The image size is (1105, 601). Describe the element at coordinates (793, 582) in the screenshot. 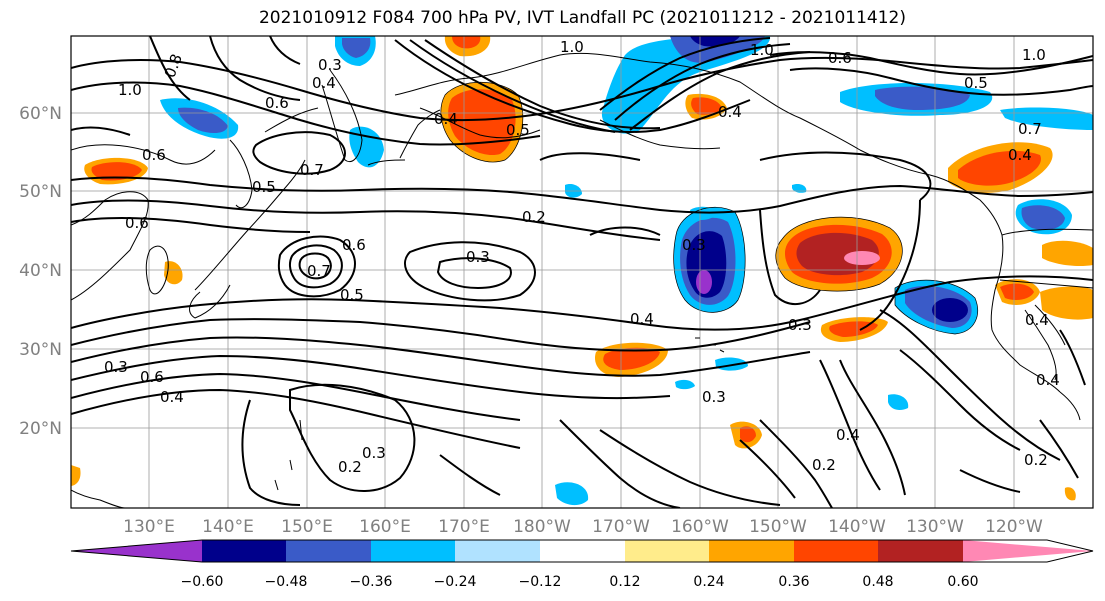

I see `colorbar-tick-label: 0.36` at that location.